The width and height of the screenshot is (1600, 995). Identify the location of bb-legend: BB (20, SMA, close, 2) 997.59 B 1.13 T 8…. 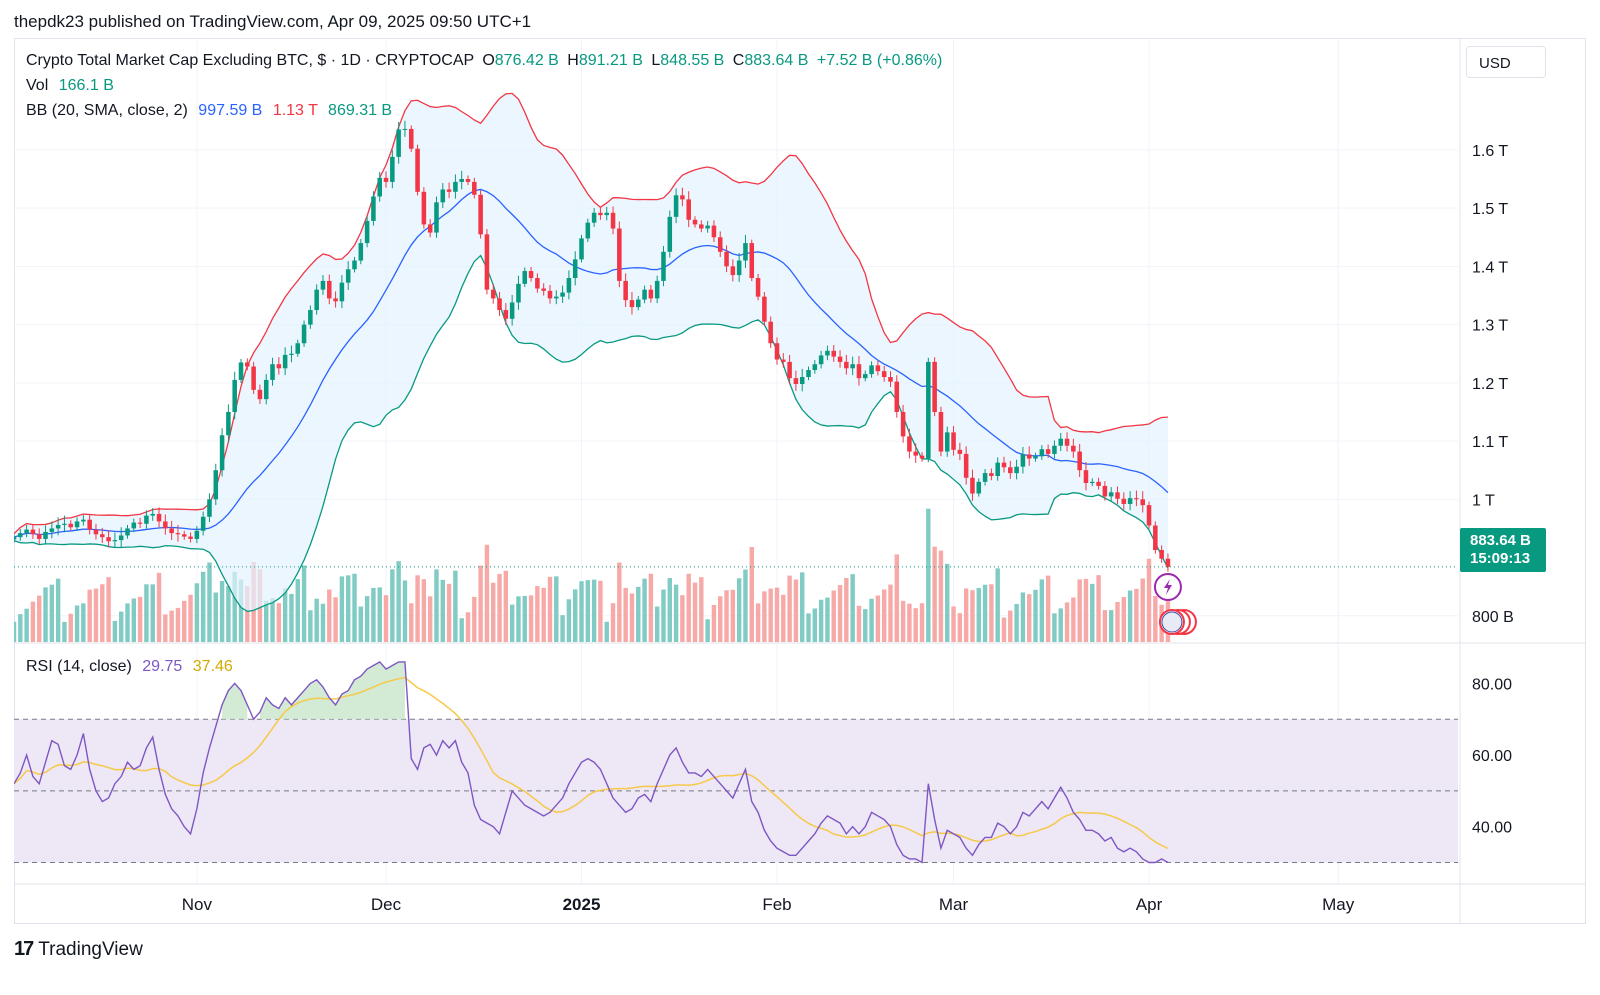
(209, 111).